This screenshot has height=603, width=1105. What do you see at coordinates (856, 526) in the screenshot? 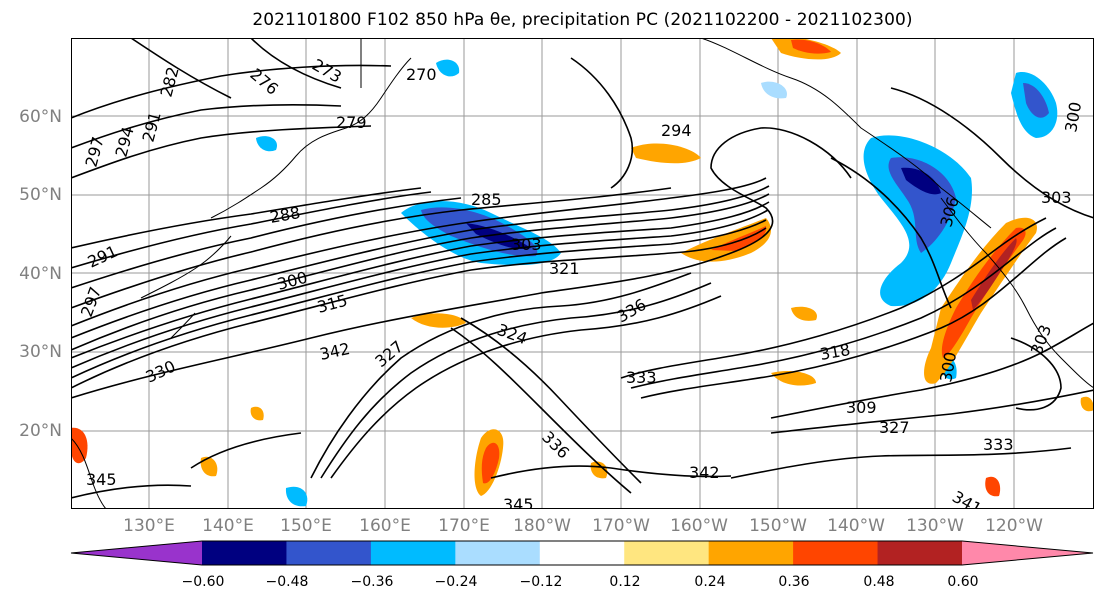
I see `lon-label: 140°W` at bounding box center [856, 526].